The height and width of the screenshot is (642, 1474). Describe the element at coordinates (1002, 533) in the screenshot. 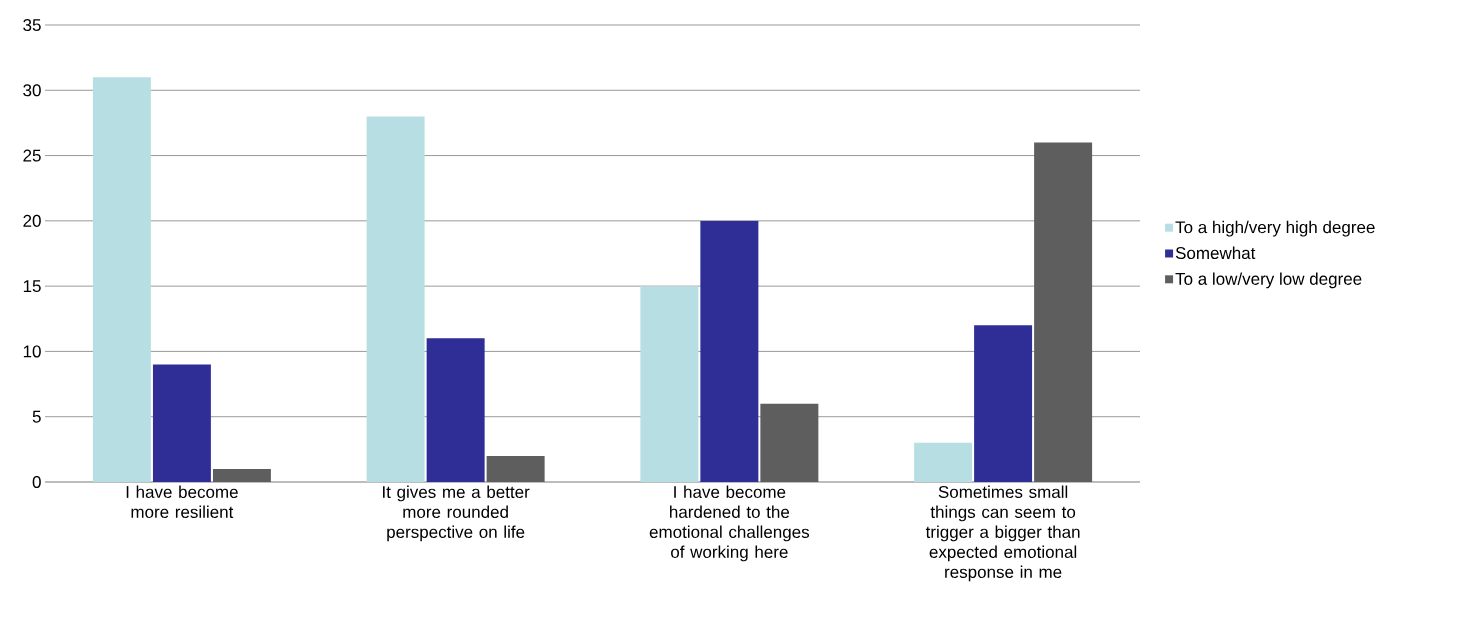

I see `x-tick-label: Sometimes small things can seem to trigger a bigger than expected emotional response in me` at that location.